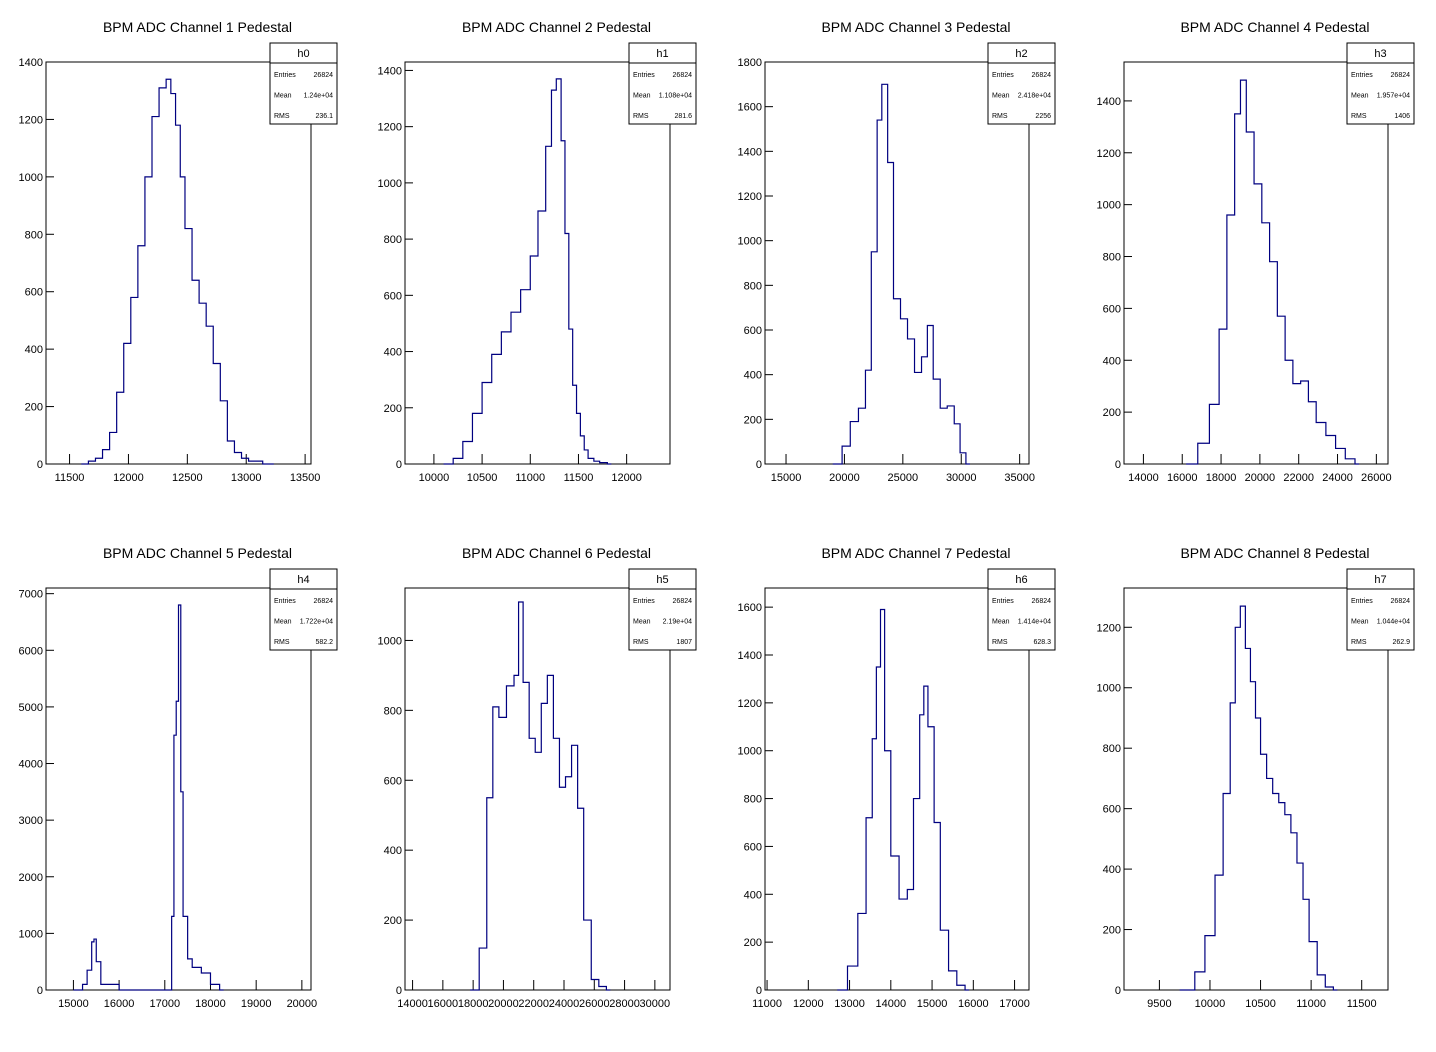  What do you see at coordinates (434, 478) in the screenshot?
I see `x-tick-label: 10000` at bounding box center [434, 478].